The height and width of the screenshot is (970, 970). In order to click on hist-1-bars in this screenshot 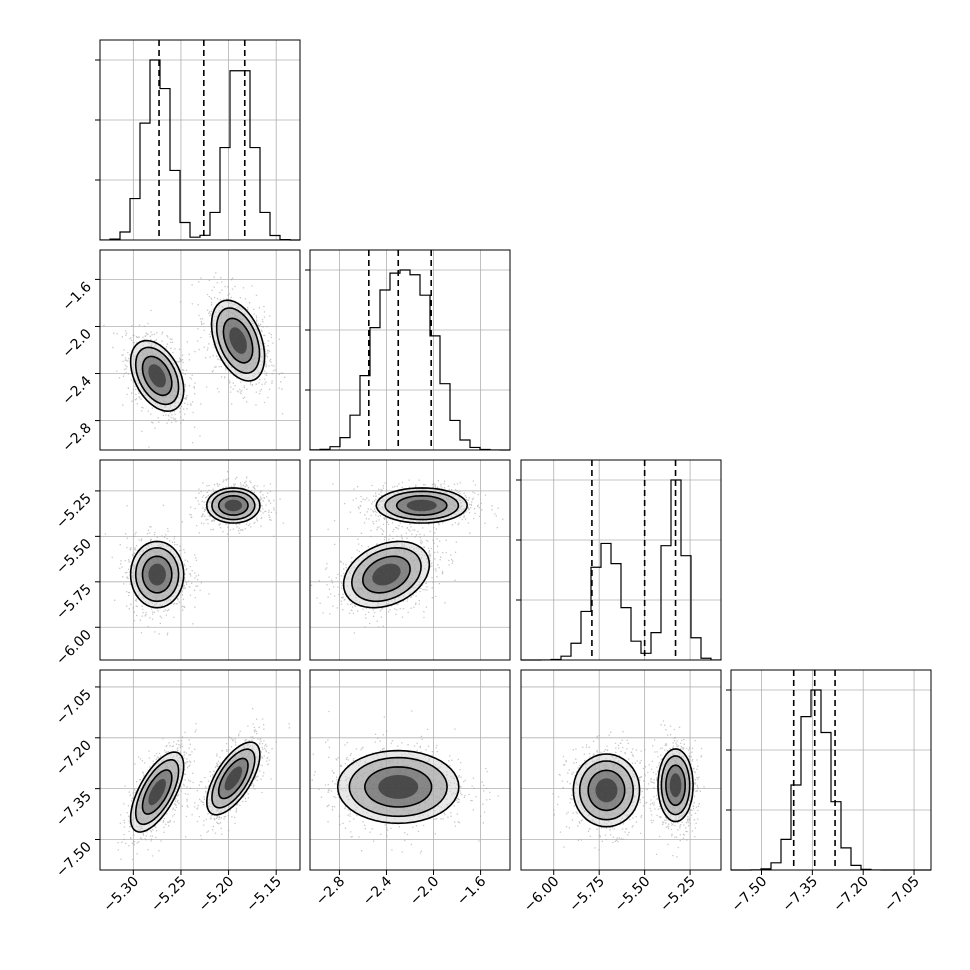, I will do `click(410, 360)`.